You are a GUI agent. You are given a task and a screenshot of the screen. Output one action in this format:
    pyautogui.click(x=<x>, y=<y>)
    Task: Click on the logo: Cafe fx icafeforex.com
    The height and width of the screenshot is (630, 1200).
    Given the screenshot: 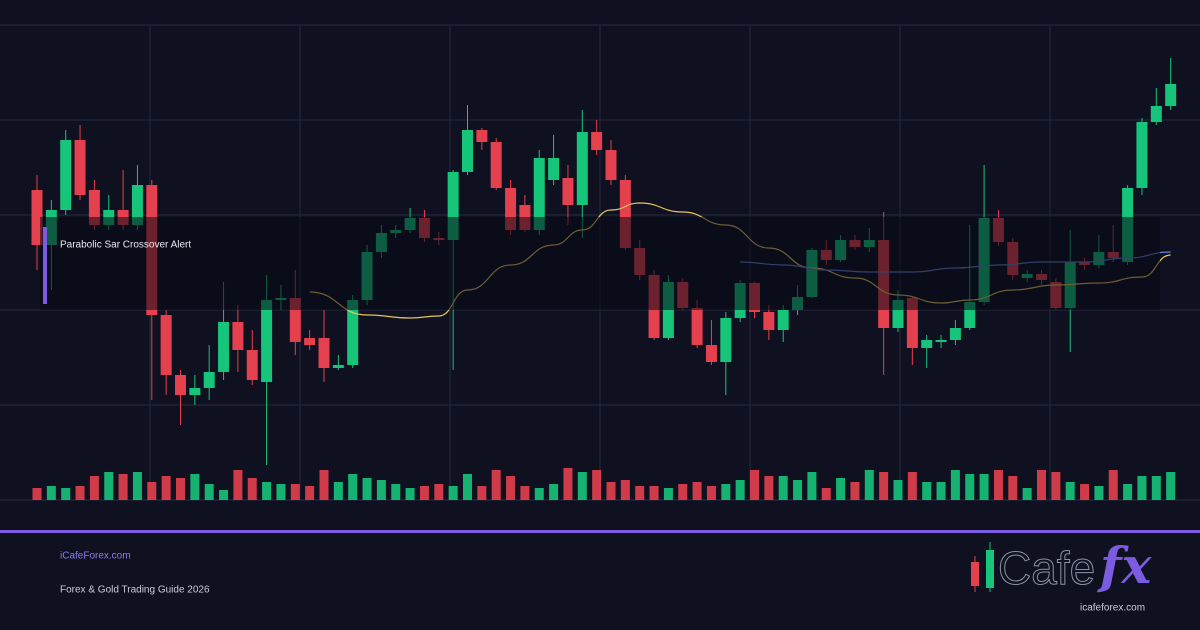 What is the action you would take?
    pyautogui.click(x=1062, y=575)
    